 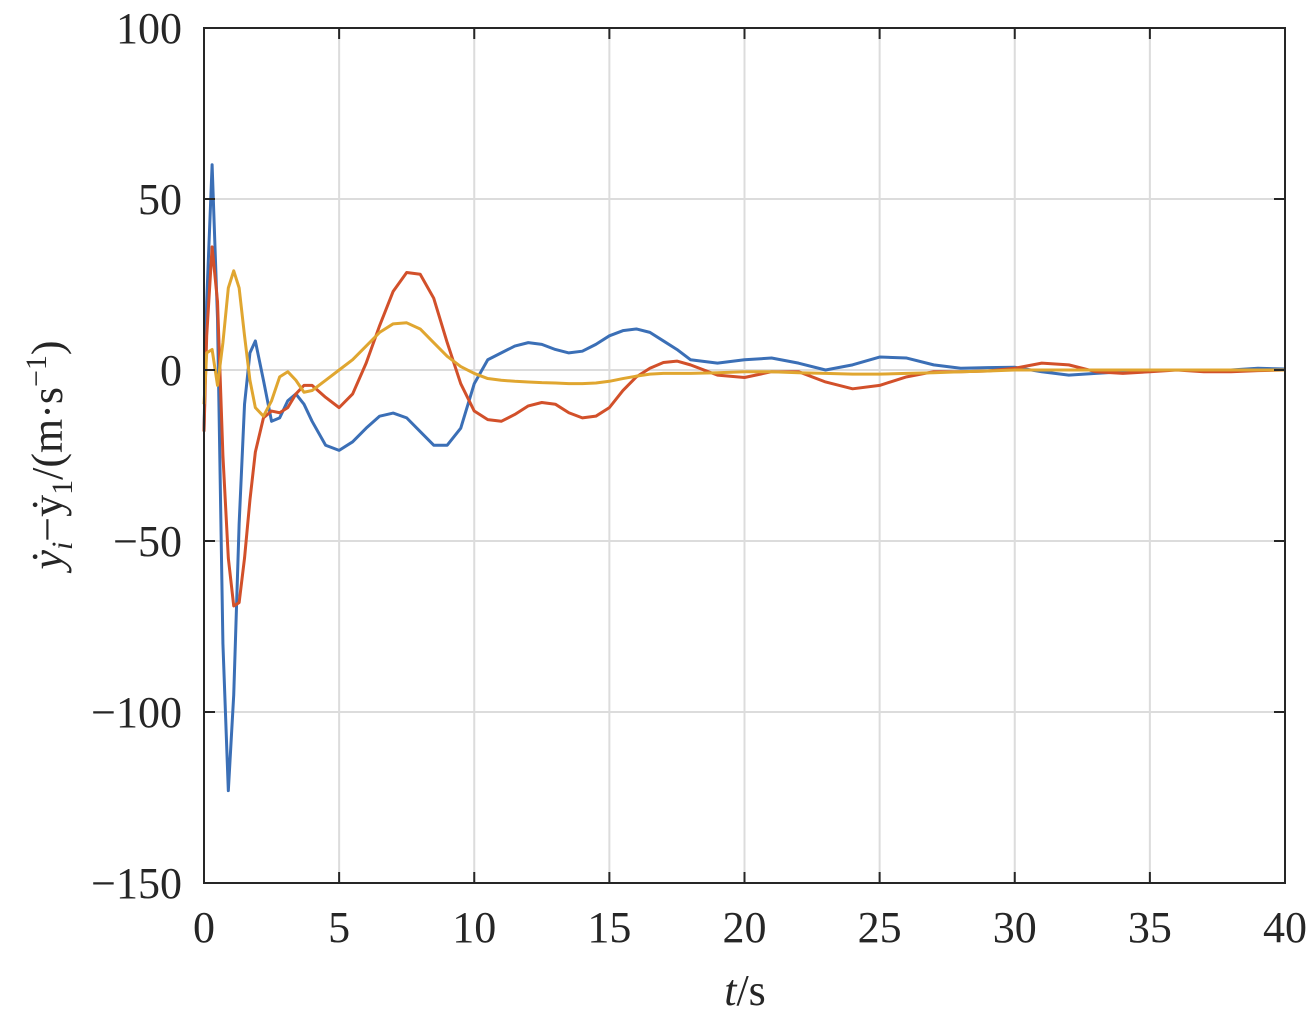 What do you see at coordinates (147, 541) in the screenshot?
I see `y-tick-label: −50` at bounding box center [147, 541].